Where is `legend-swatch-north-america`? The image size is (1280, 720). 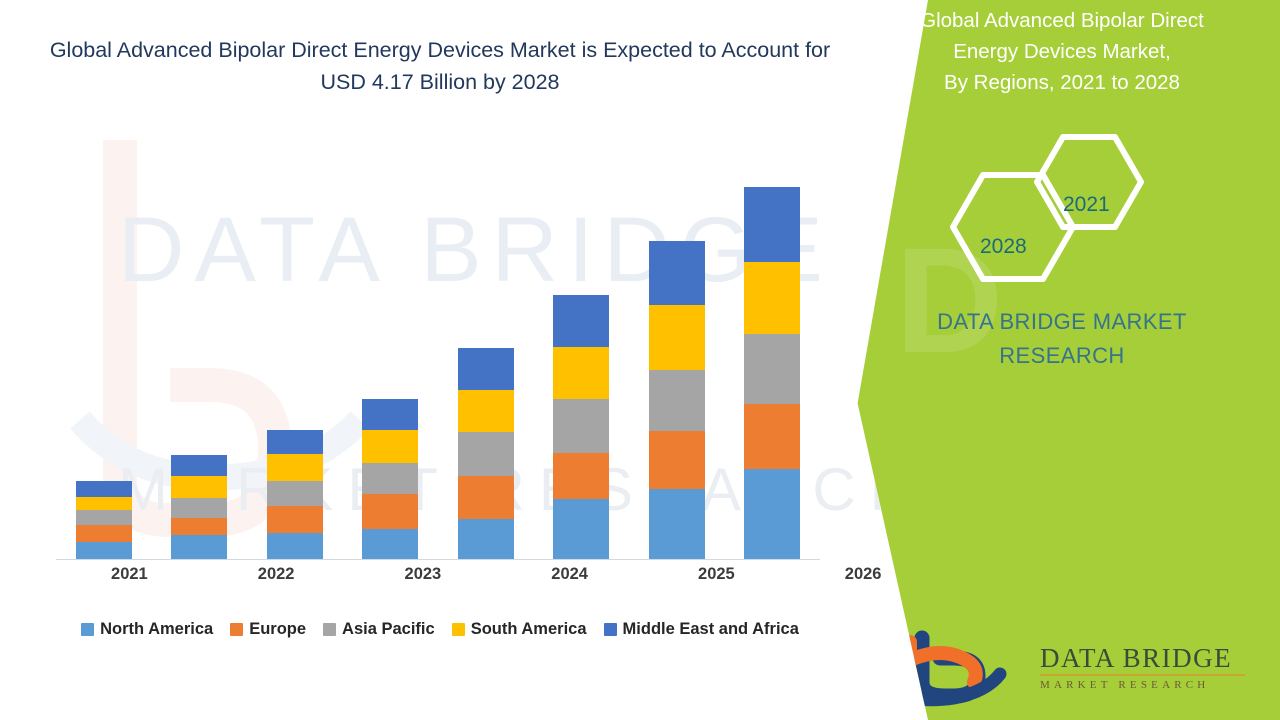 legend-swatch-north-america is located at coordinates (88, 629).